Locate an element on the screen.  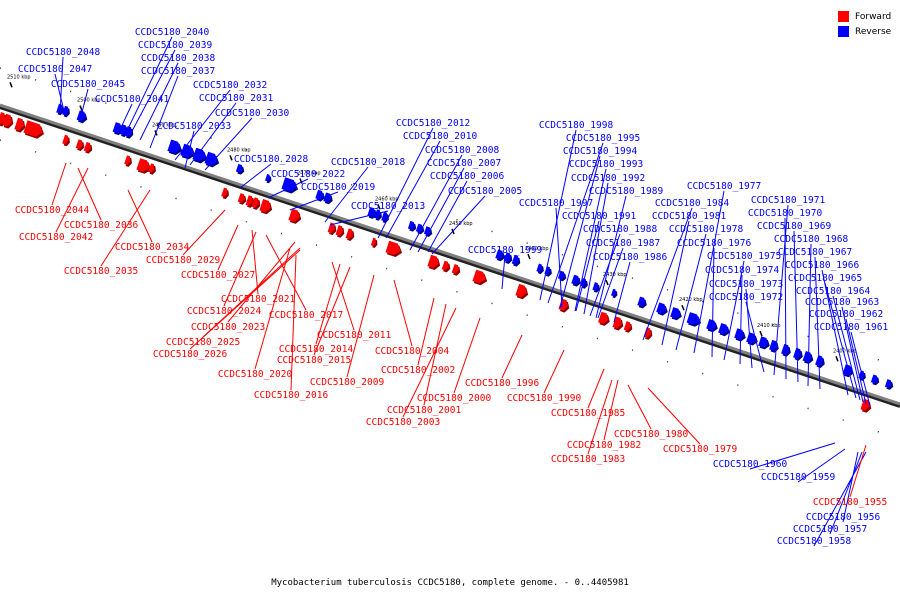
scale-tick-label: 2490 kbp is located at coordinates (164, 125).